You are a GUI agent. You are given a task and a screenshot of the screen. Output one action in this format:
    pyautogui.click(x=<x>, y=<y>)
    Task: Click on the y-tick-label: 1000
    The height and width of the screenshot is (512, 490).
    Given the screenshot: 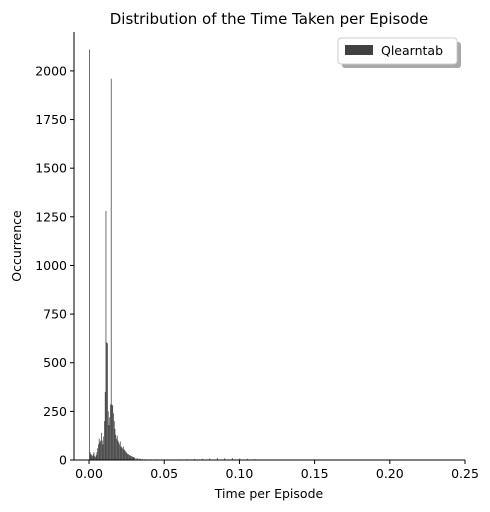 What is the action you would take?
    pyautogui.click(x=51, y=265)
    